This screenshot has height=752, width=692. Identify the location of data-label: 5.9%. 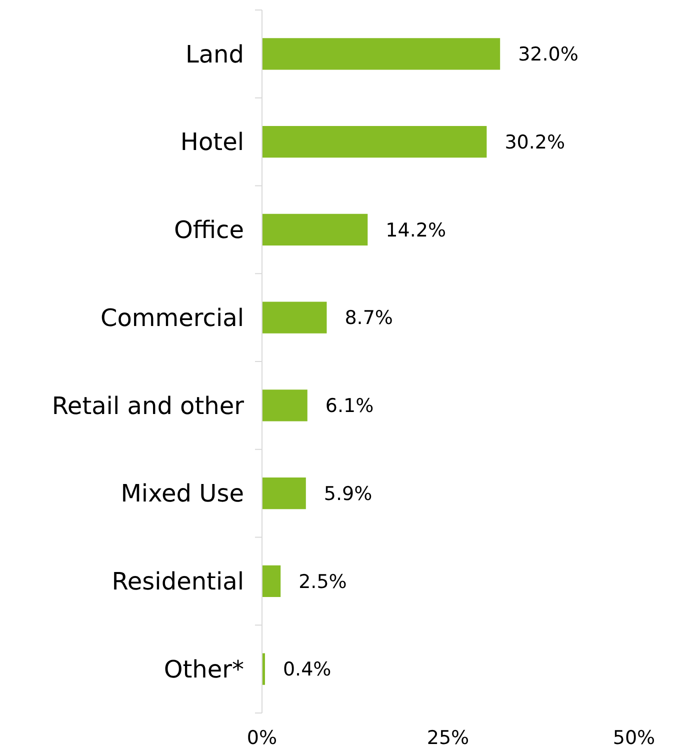
(348, 493).